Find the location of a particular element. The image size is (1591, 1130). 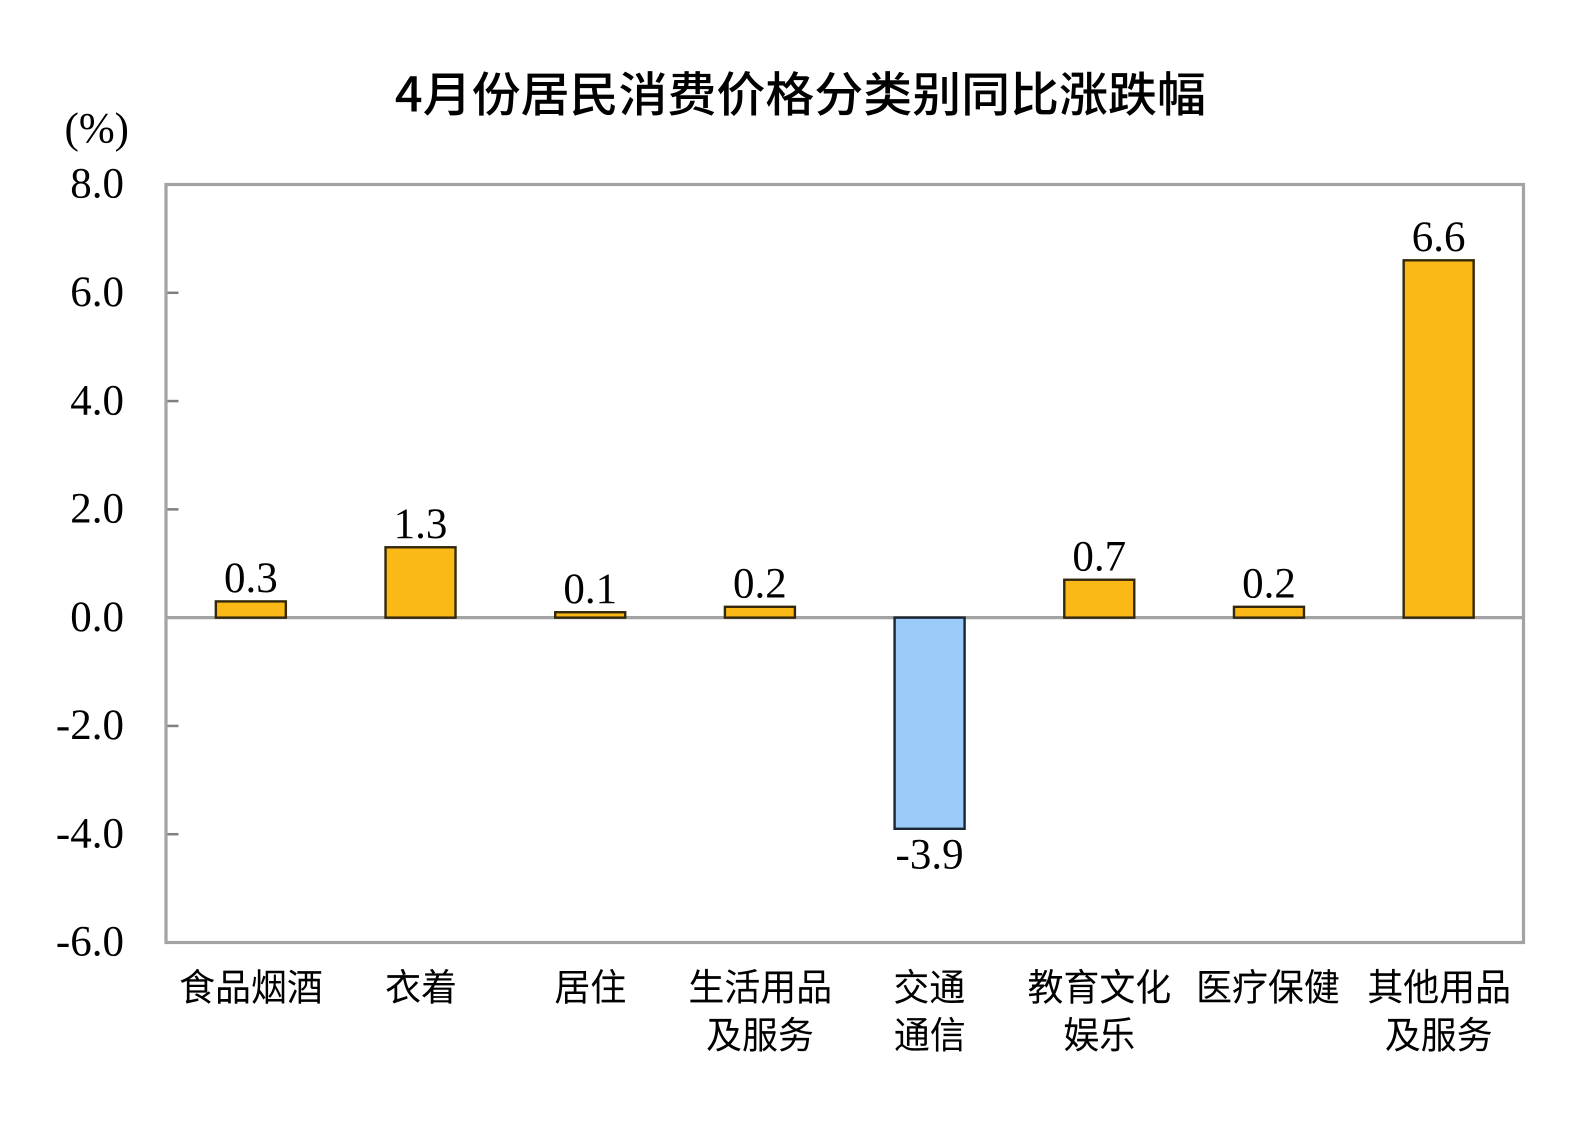

svg-text: 0.7 is located at coordinates (1099, 556).